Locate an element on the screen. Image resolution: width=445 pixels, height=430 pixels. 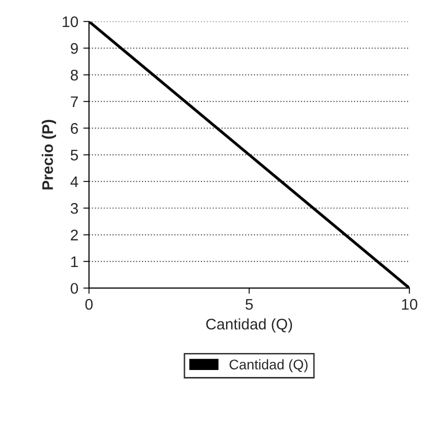
y-tick-label: 5 is located at coordinates (74, 155).